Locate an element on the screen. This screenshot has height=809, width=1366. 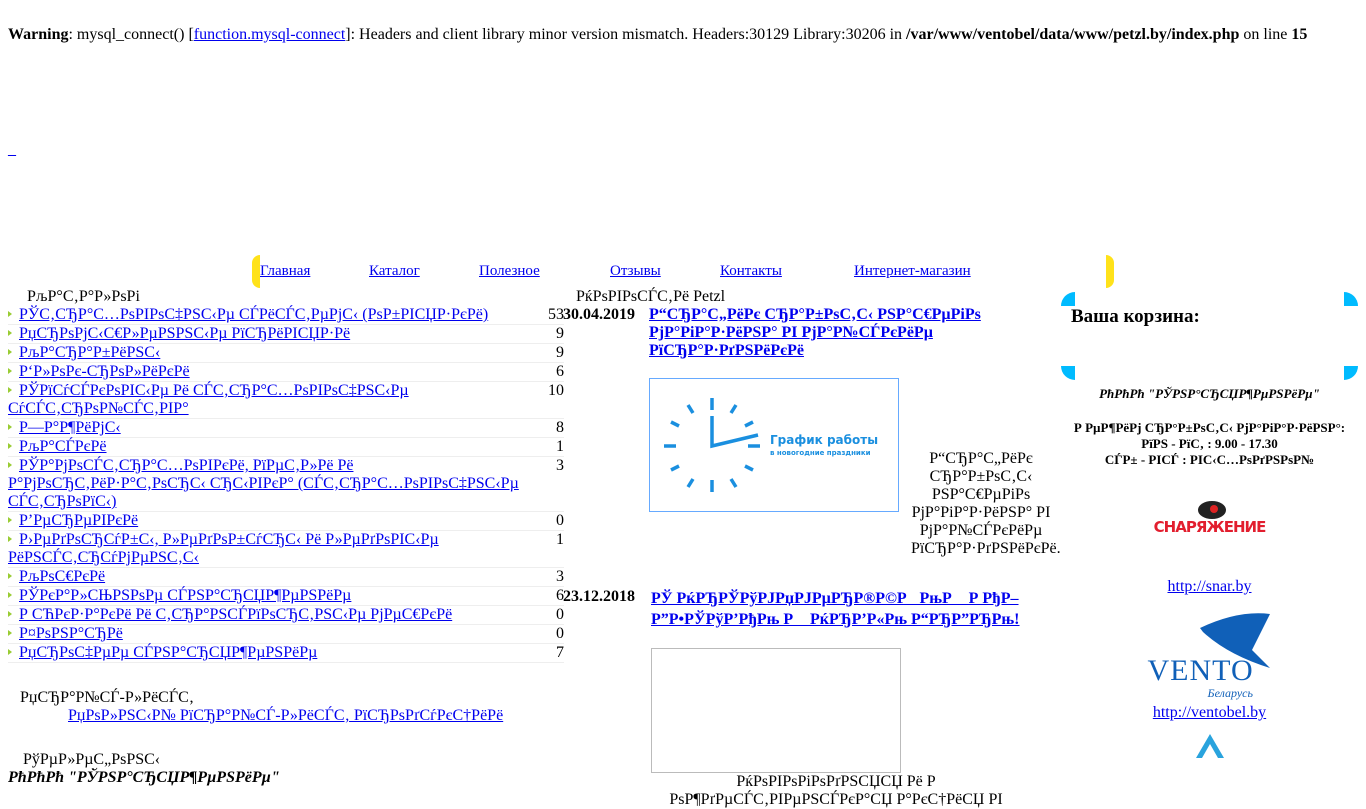
catalog-count: 53 is located at coordinates (556, 314).